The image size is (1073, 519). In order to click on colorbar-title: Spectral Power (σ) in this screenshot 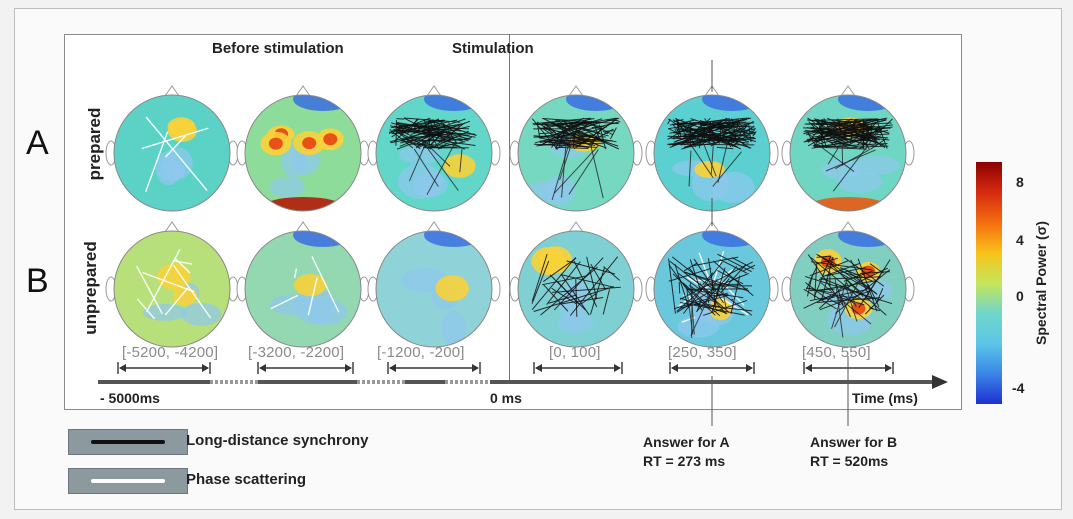, I will do `click(1041, 283)`.